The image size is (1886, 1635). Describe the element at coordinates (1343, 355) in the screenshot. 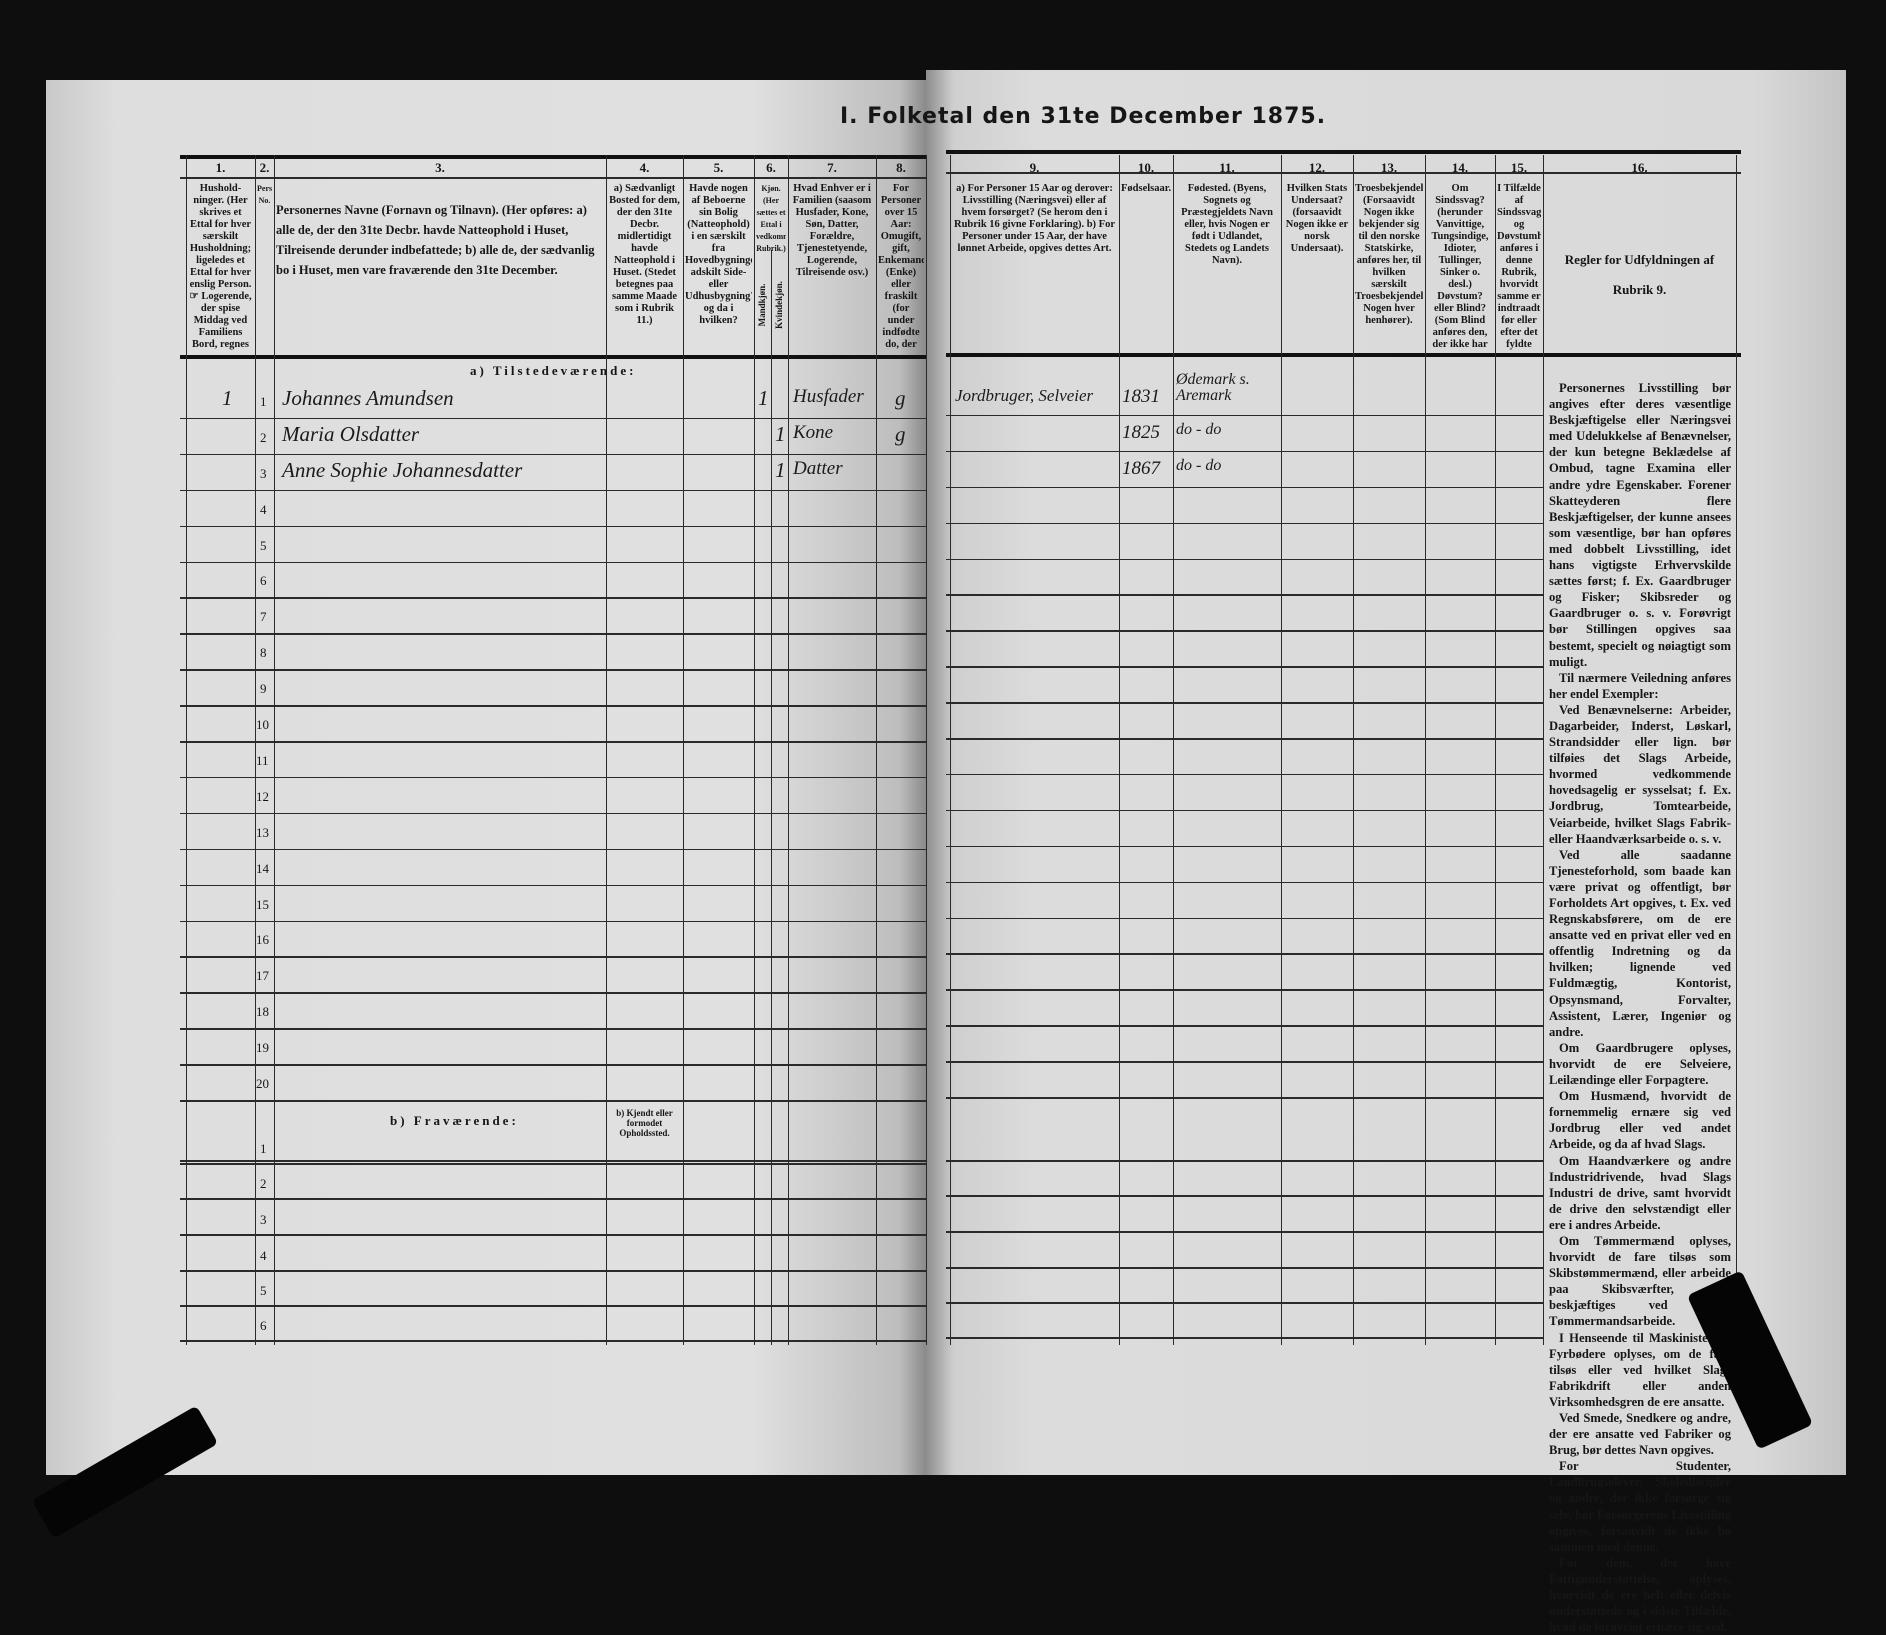

I see `header-bottom-rule-right` at that location.